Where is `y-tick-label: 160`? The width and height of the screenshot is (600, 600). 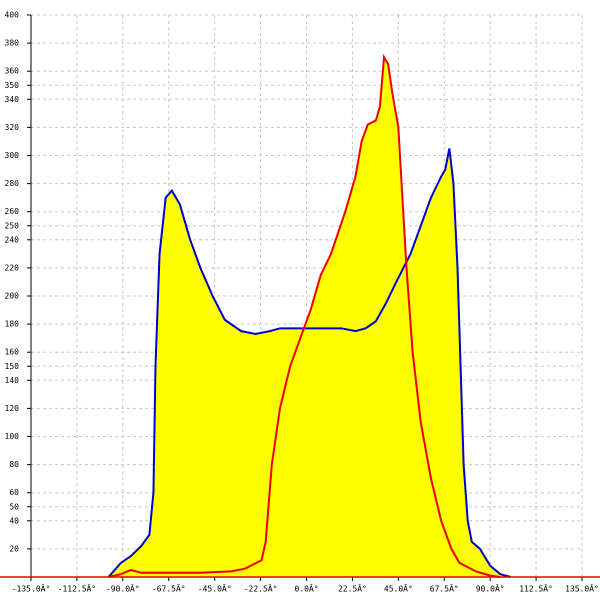 y-tick-label: 160 is located at coordinates (12, 352).